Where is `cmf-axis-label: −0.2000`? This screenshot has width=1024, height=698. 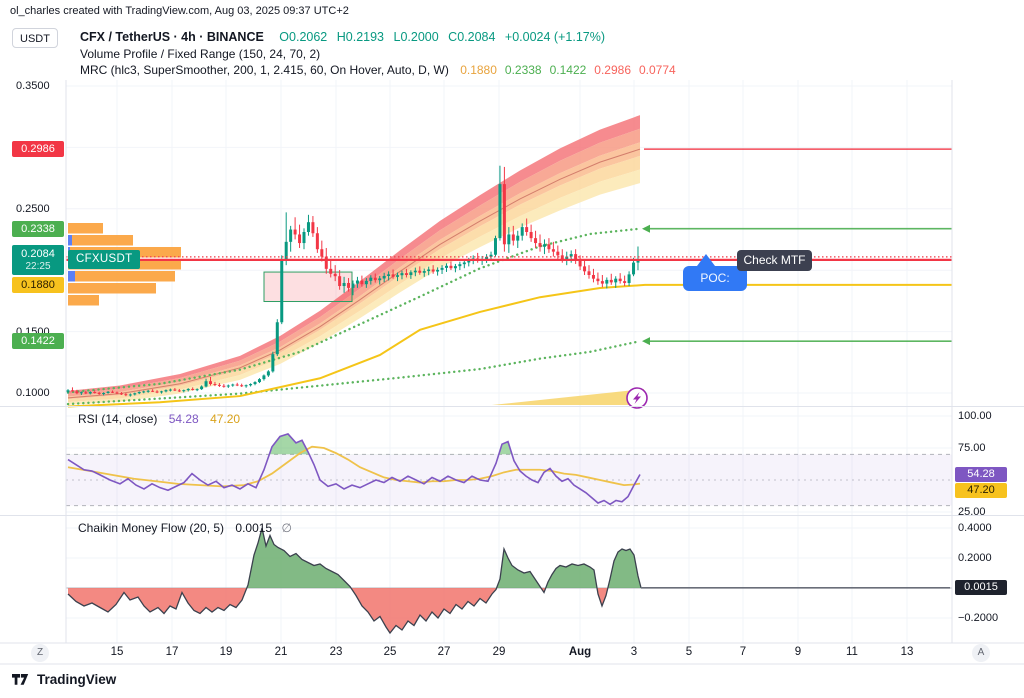
cmf-axis-label: −0.2000 is located at coordinates (978, 618).